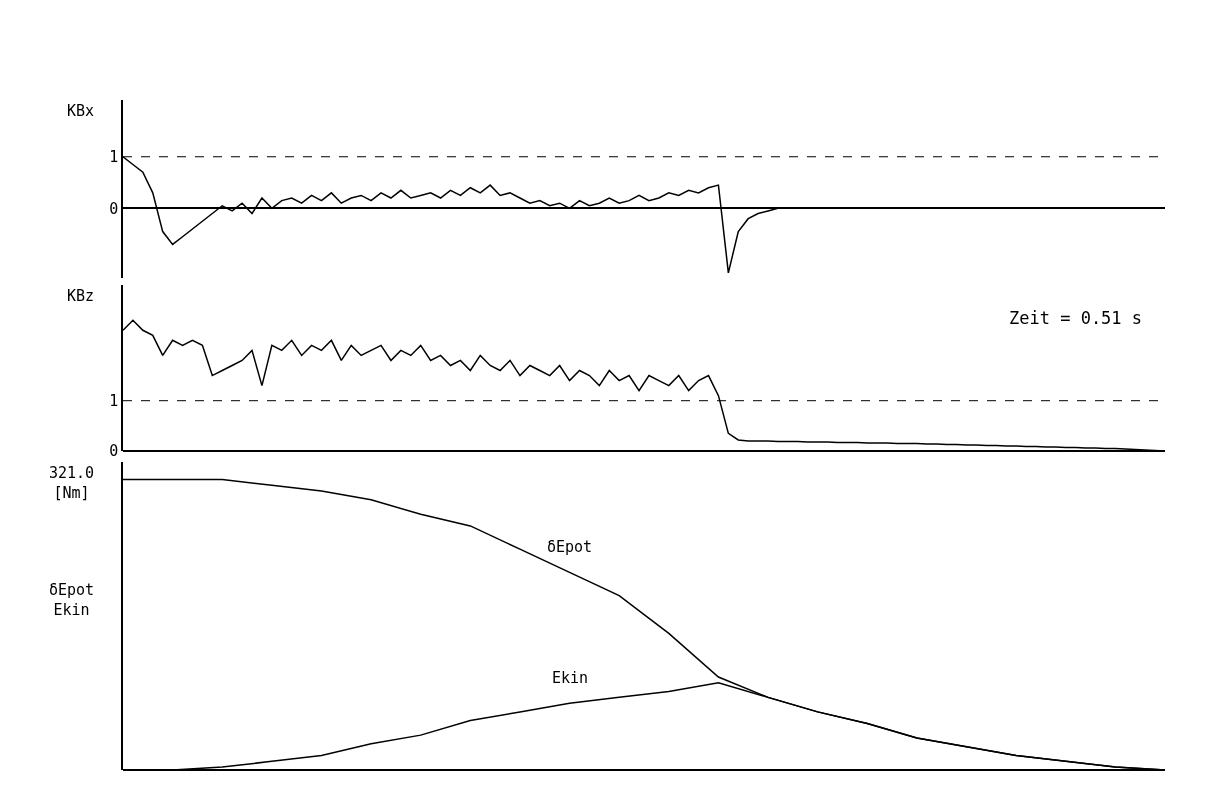 The height and width of the screenshot is (809, 1220). I want to click on y-axis-title: KBz, so click(81, 296).